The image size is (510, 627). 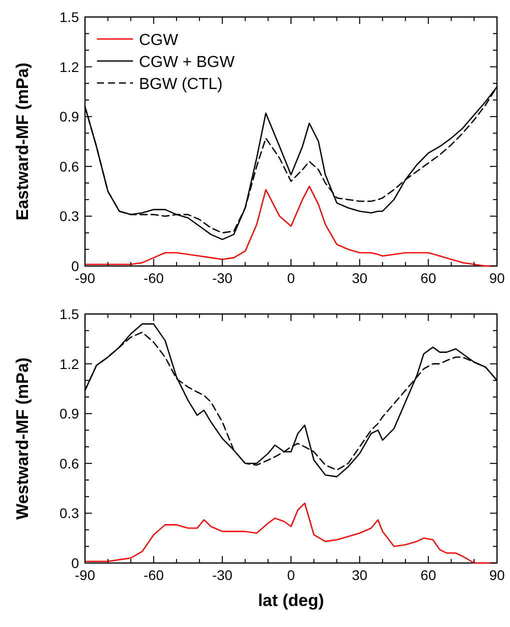 What do you see at coordinates (291, 600) in the screenshot?
I see `x-axis-title: lat (deg)` at bounding box center [291, 600].